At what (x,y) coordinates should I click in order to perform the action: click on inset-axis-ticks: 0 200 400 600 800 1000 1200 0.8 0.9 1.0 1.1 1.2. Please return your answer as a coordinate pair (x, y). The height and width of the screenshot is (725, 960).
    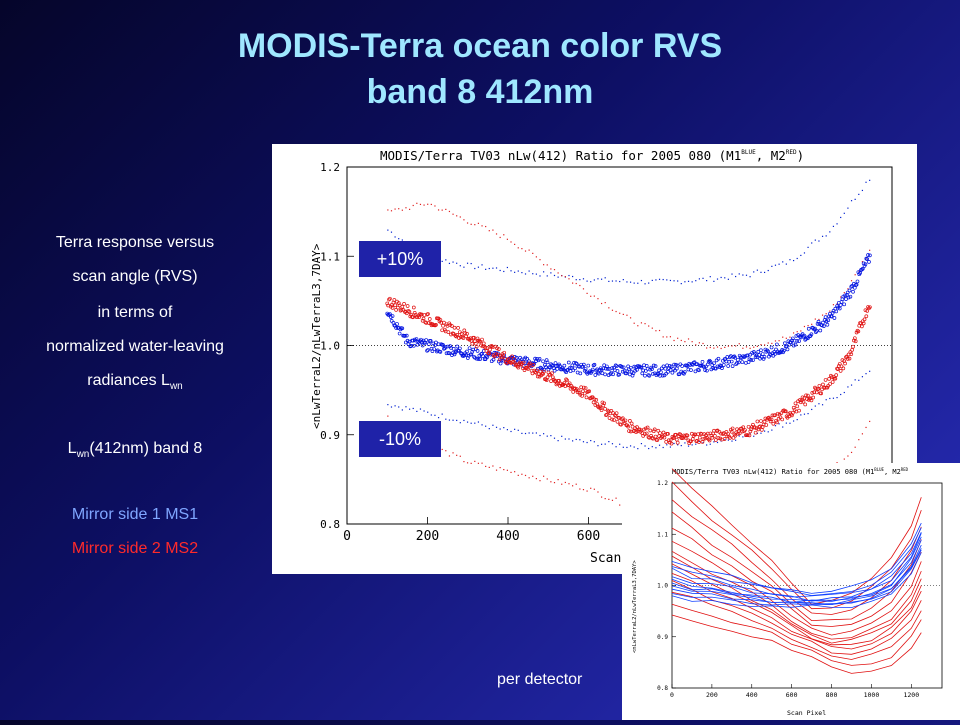
    Looking at the image, I should click on (788, 589).